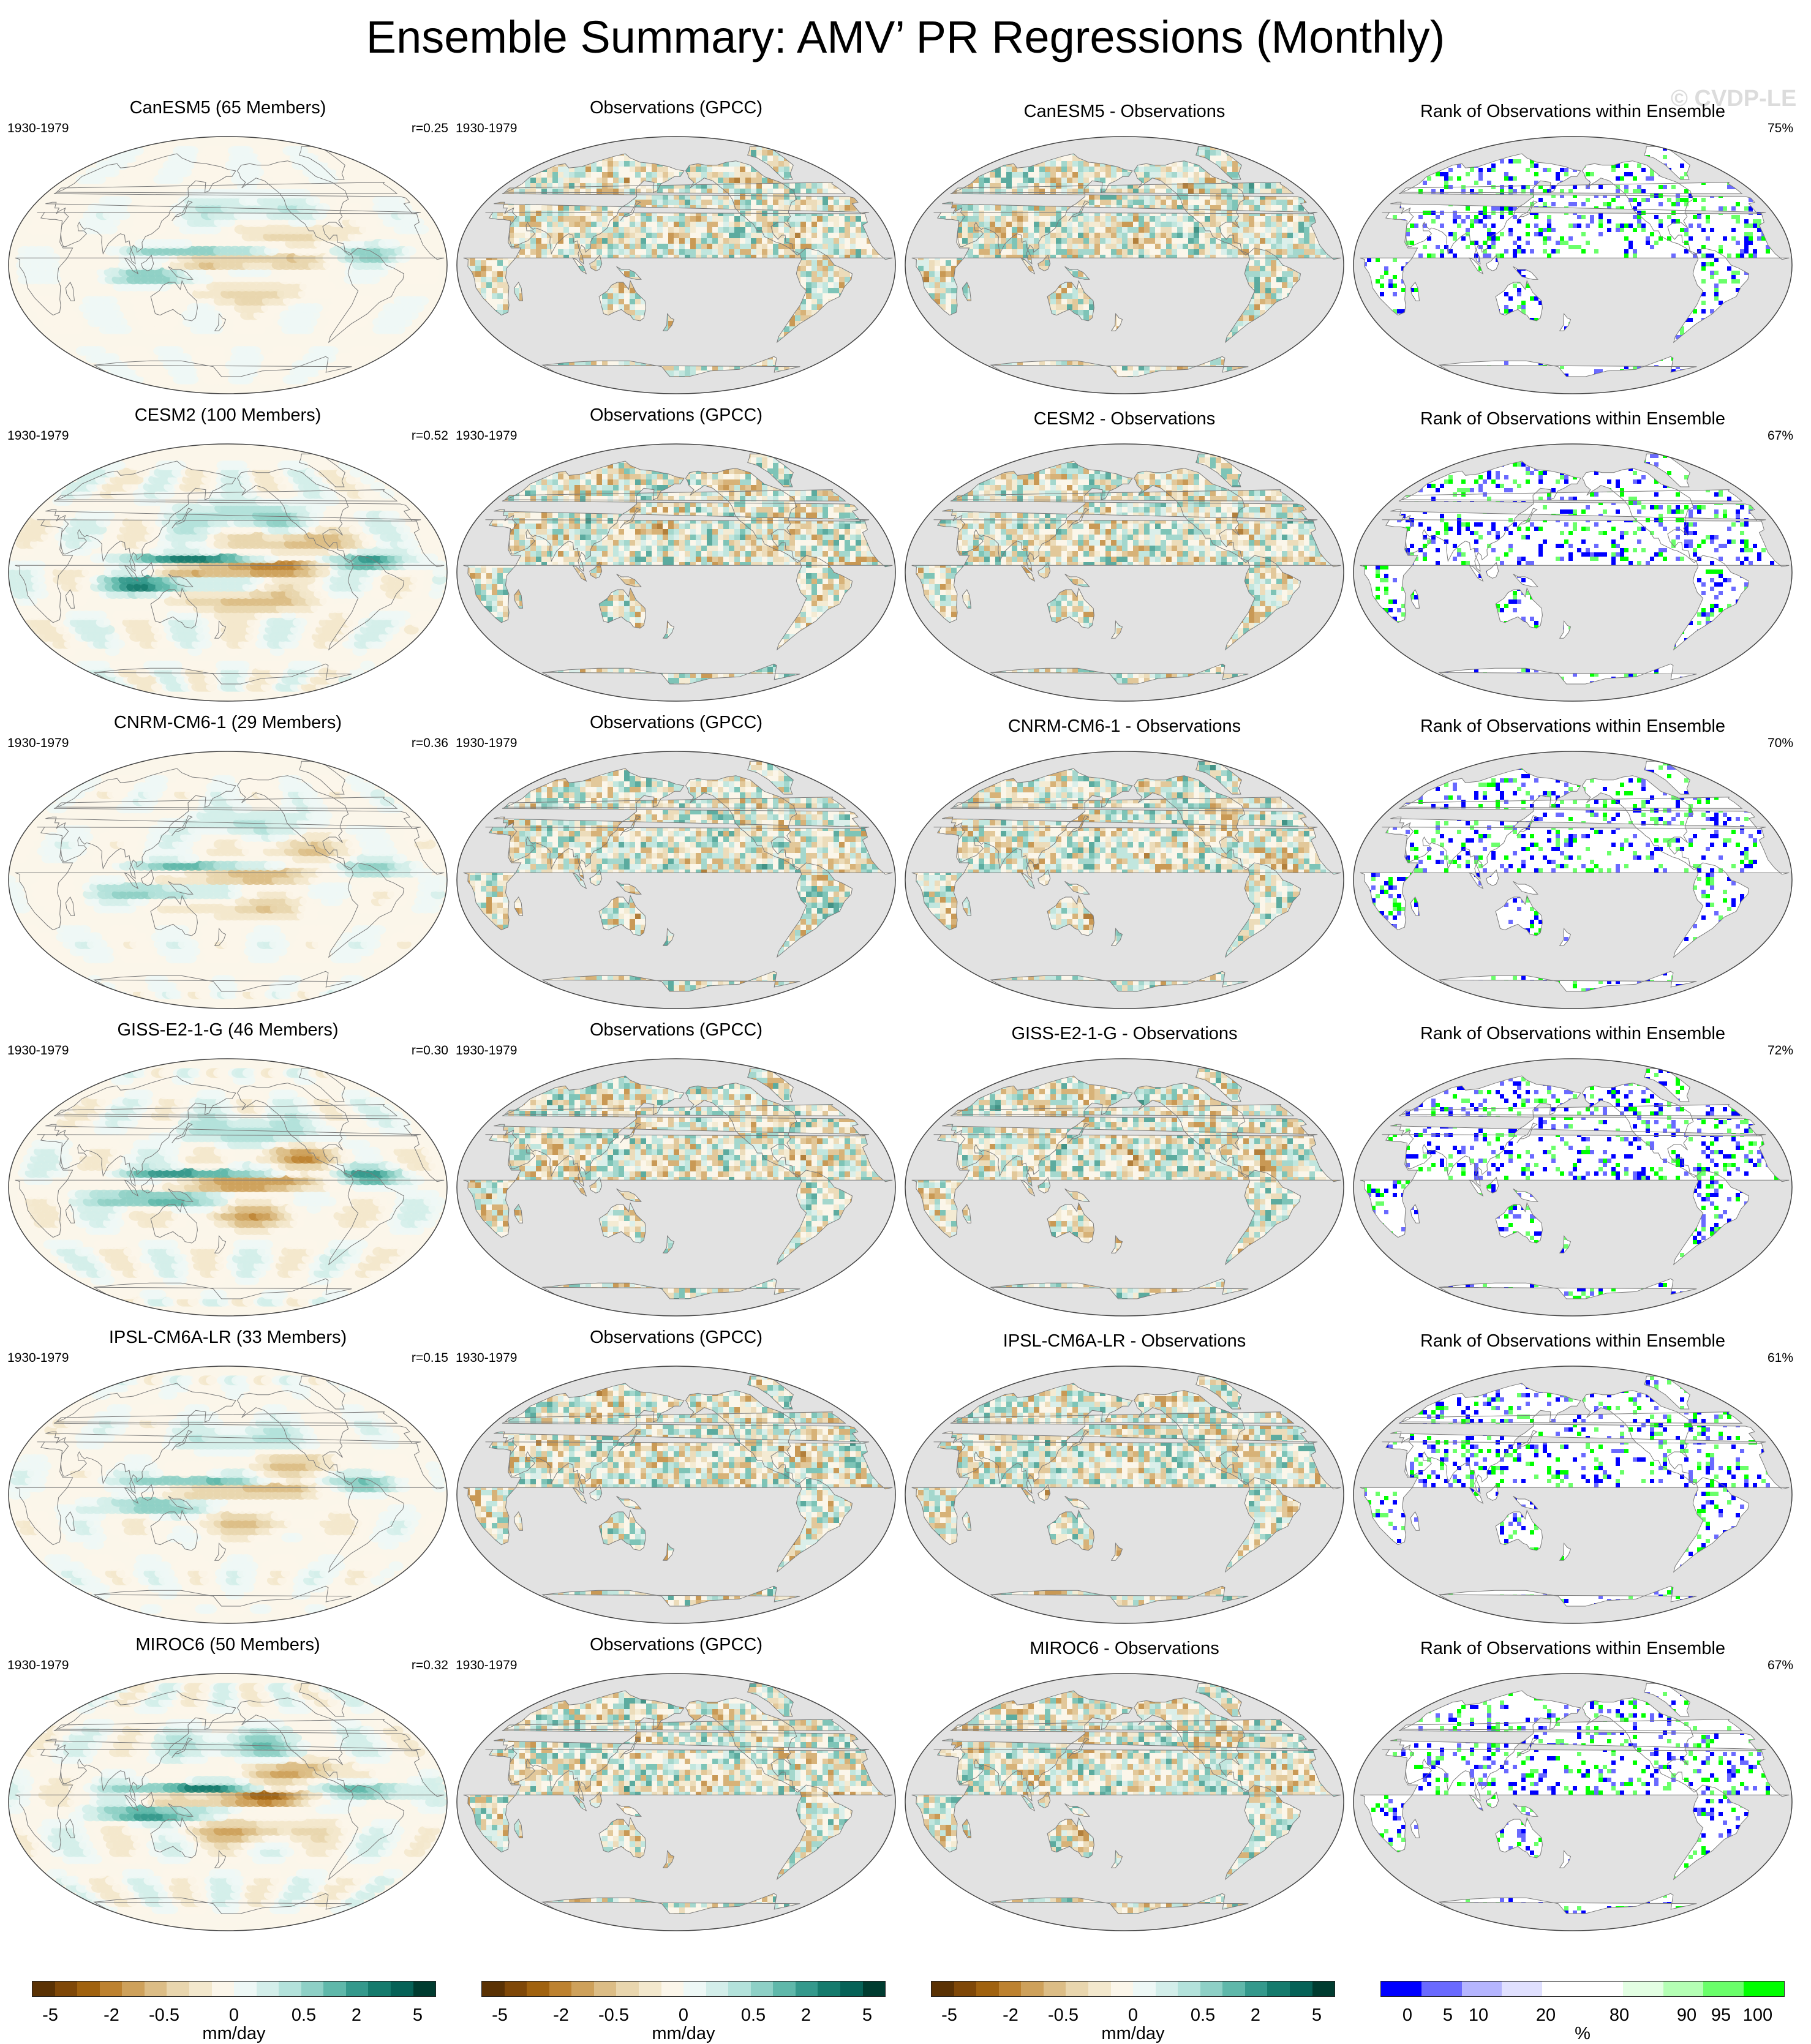 Image resolution: width=1811 pixels, height=2044 pixels. I want to click on panel-title: CESM2 - Observations, so click(1124, 419).